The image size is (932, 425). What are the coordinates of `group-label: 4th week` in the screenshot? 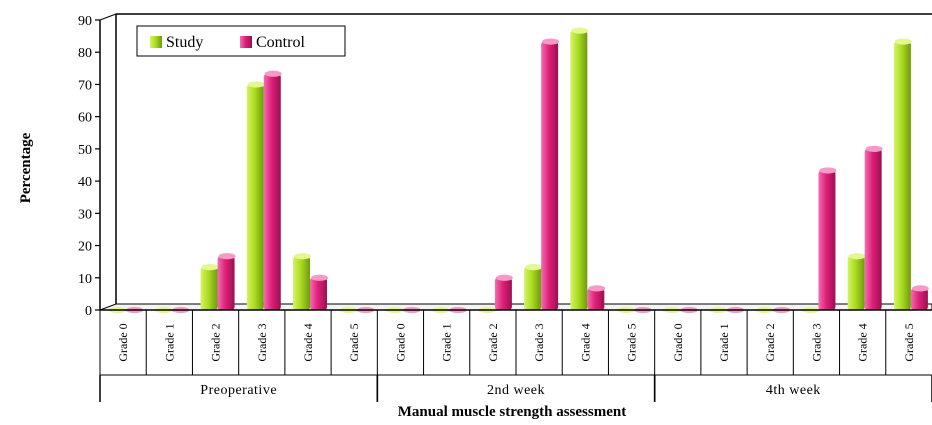 It's located at (793, 390).